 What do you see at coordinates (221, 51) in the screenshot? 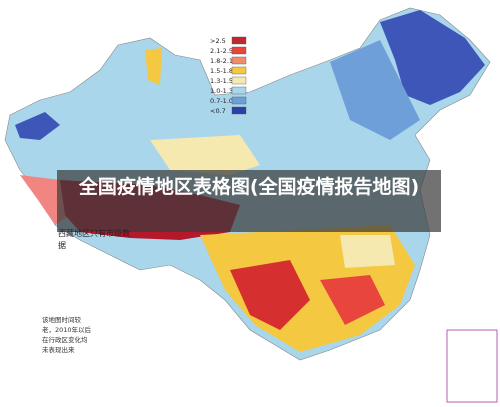
I see `legend-label: 2.1-2.5` at bounding box center [221, 51].